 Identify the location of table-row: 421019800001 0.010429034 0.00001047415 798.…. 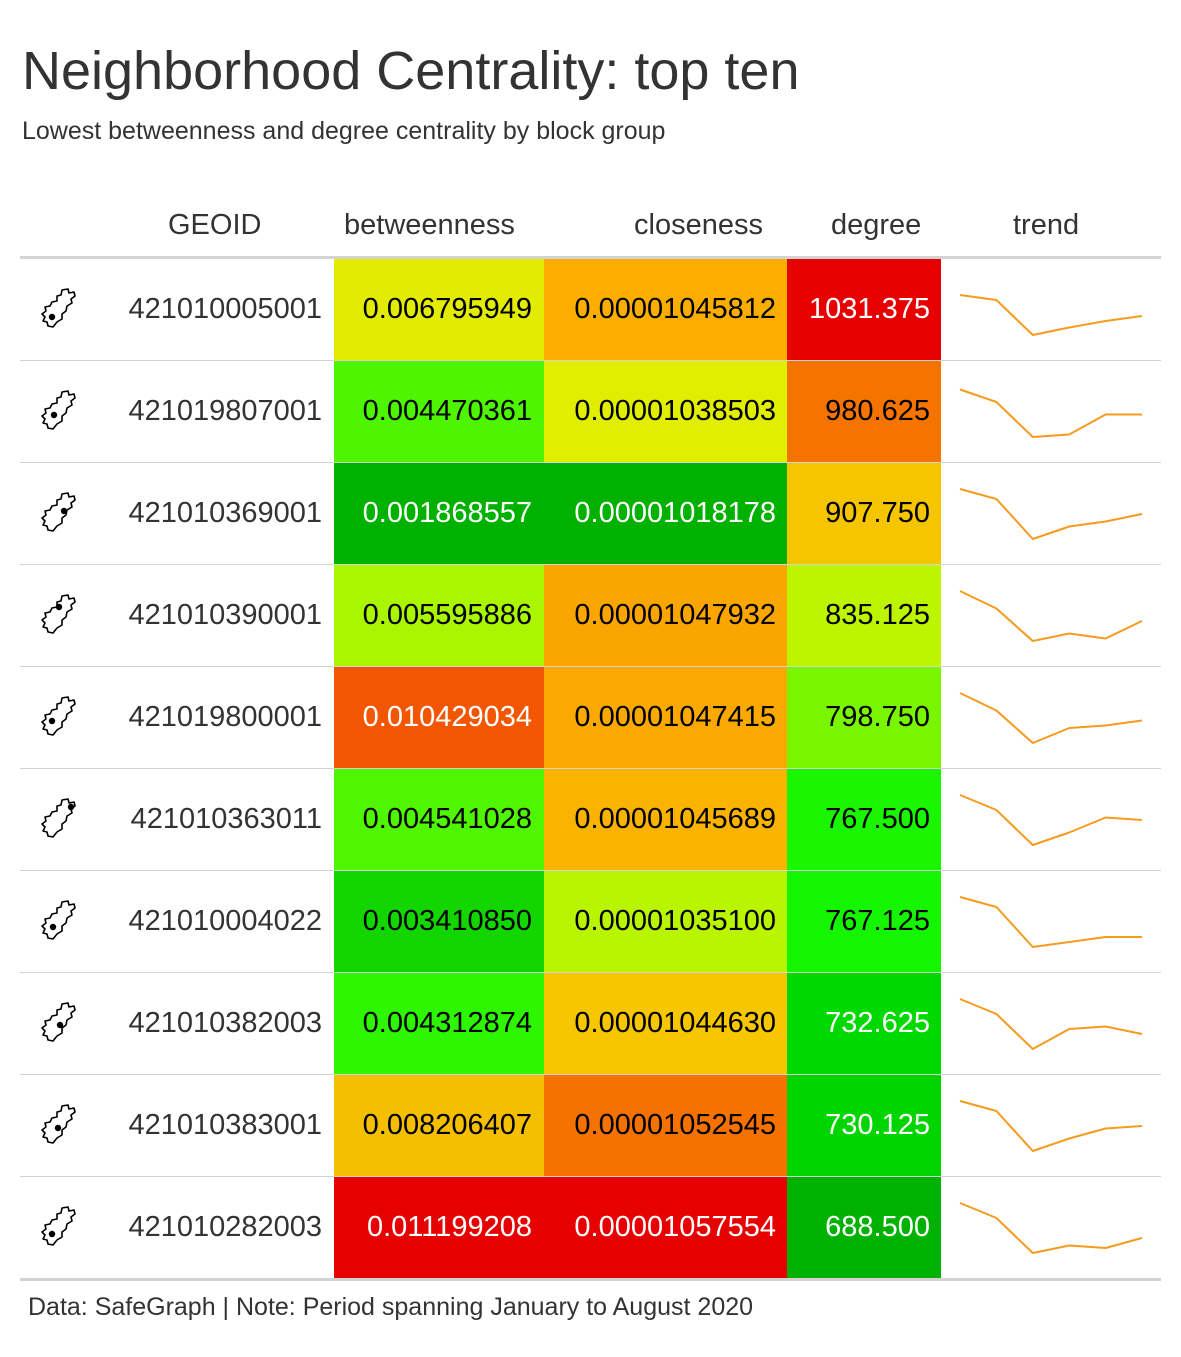
(590, 718).